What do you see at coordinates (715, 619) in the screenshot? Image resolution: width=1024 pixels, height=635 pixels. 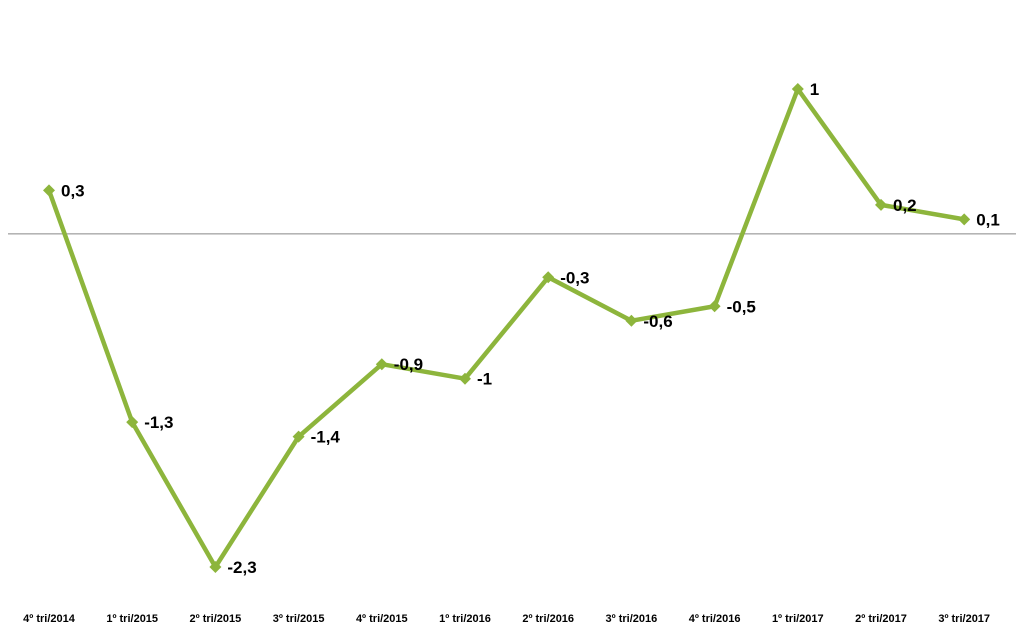 I see `x-tick-label: 4º tri/2016` at bounding box center [715, 619].